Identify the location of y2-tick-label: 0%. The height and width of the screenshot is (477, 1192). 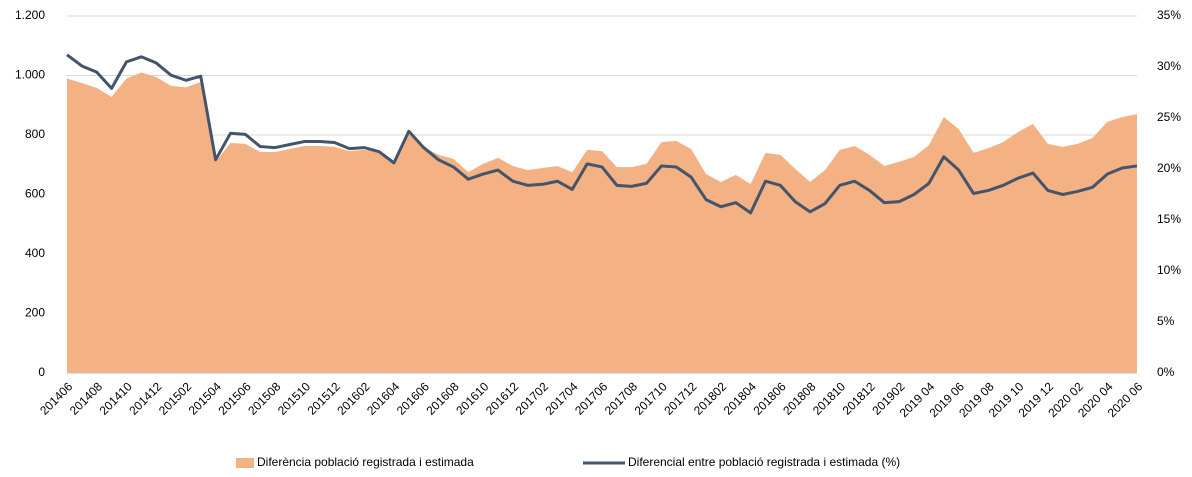
(1166, 372).